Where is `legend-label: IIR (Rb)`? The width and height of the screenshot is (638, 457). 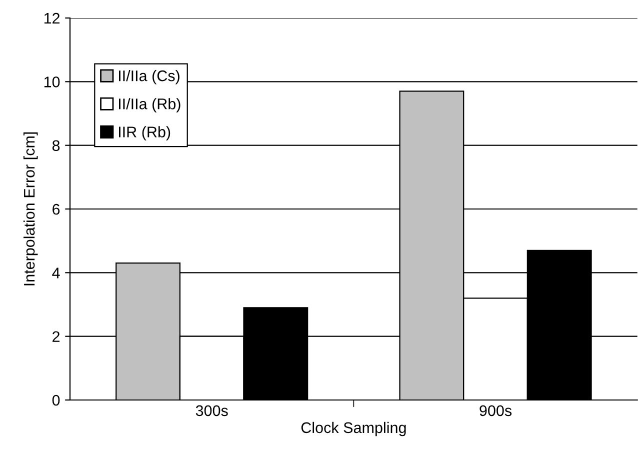 legend-label: IIR (Rb) is located at coordinates (144, 133).